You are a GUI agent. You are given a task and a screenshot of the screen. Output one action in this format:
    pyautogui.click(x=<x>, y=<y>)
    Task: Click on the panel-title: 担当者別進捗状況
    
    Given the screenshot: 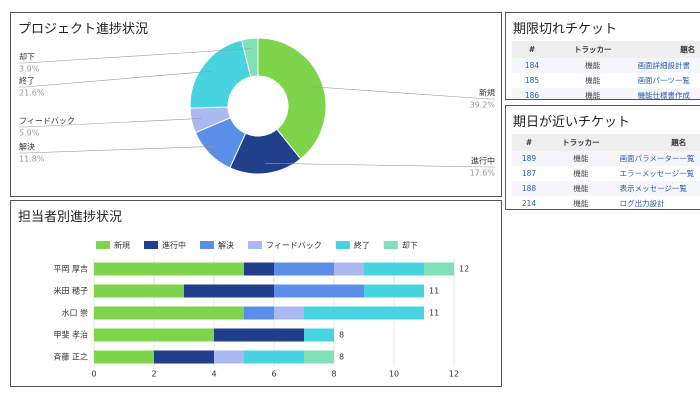 What is the action you would take?
    pyautogui.click(x=70, y=217)
    